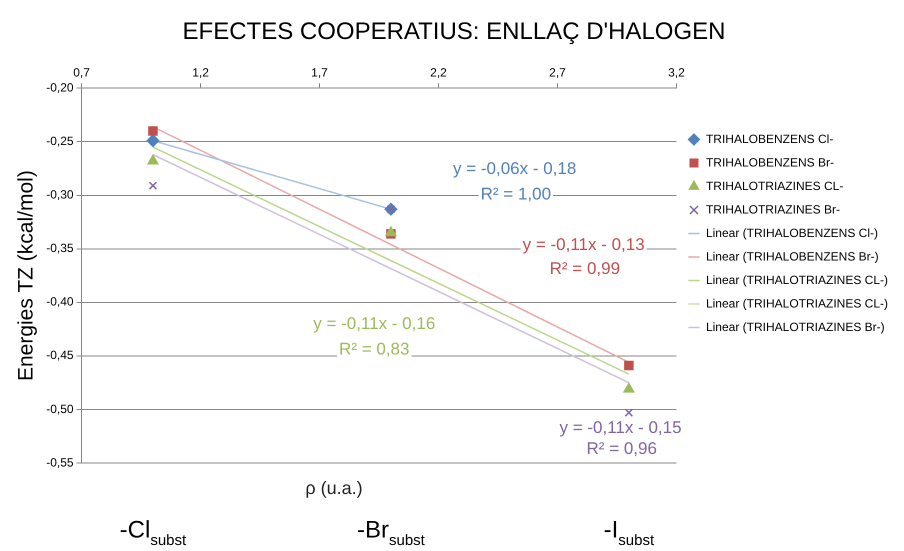  I want to click on legend-label: TRIHALOBENZENS Cl-, so click(770, 139).